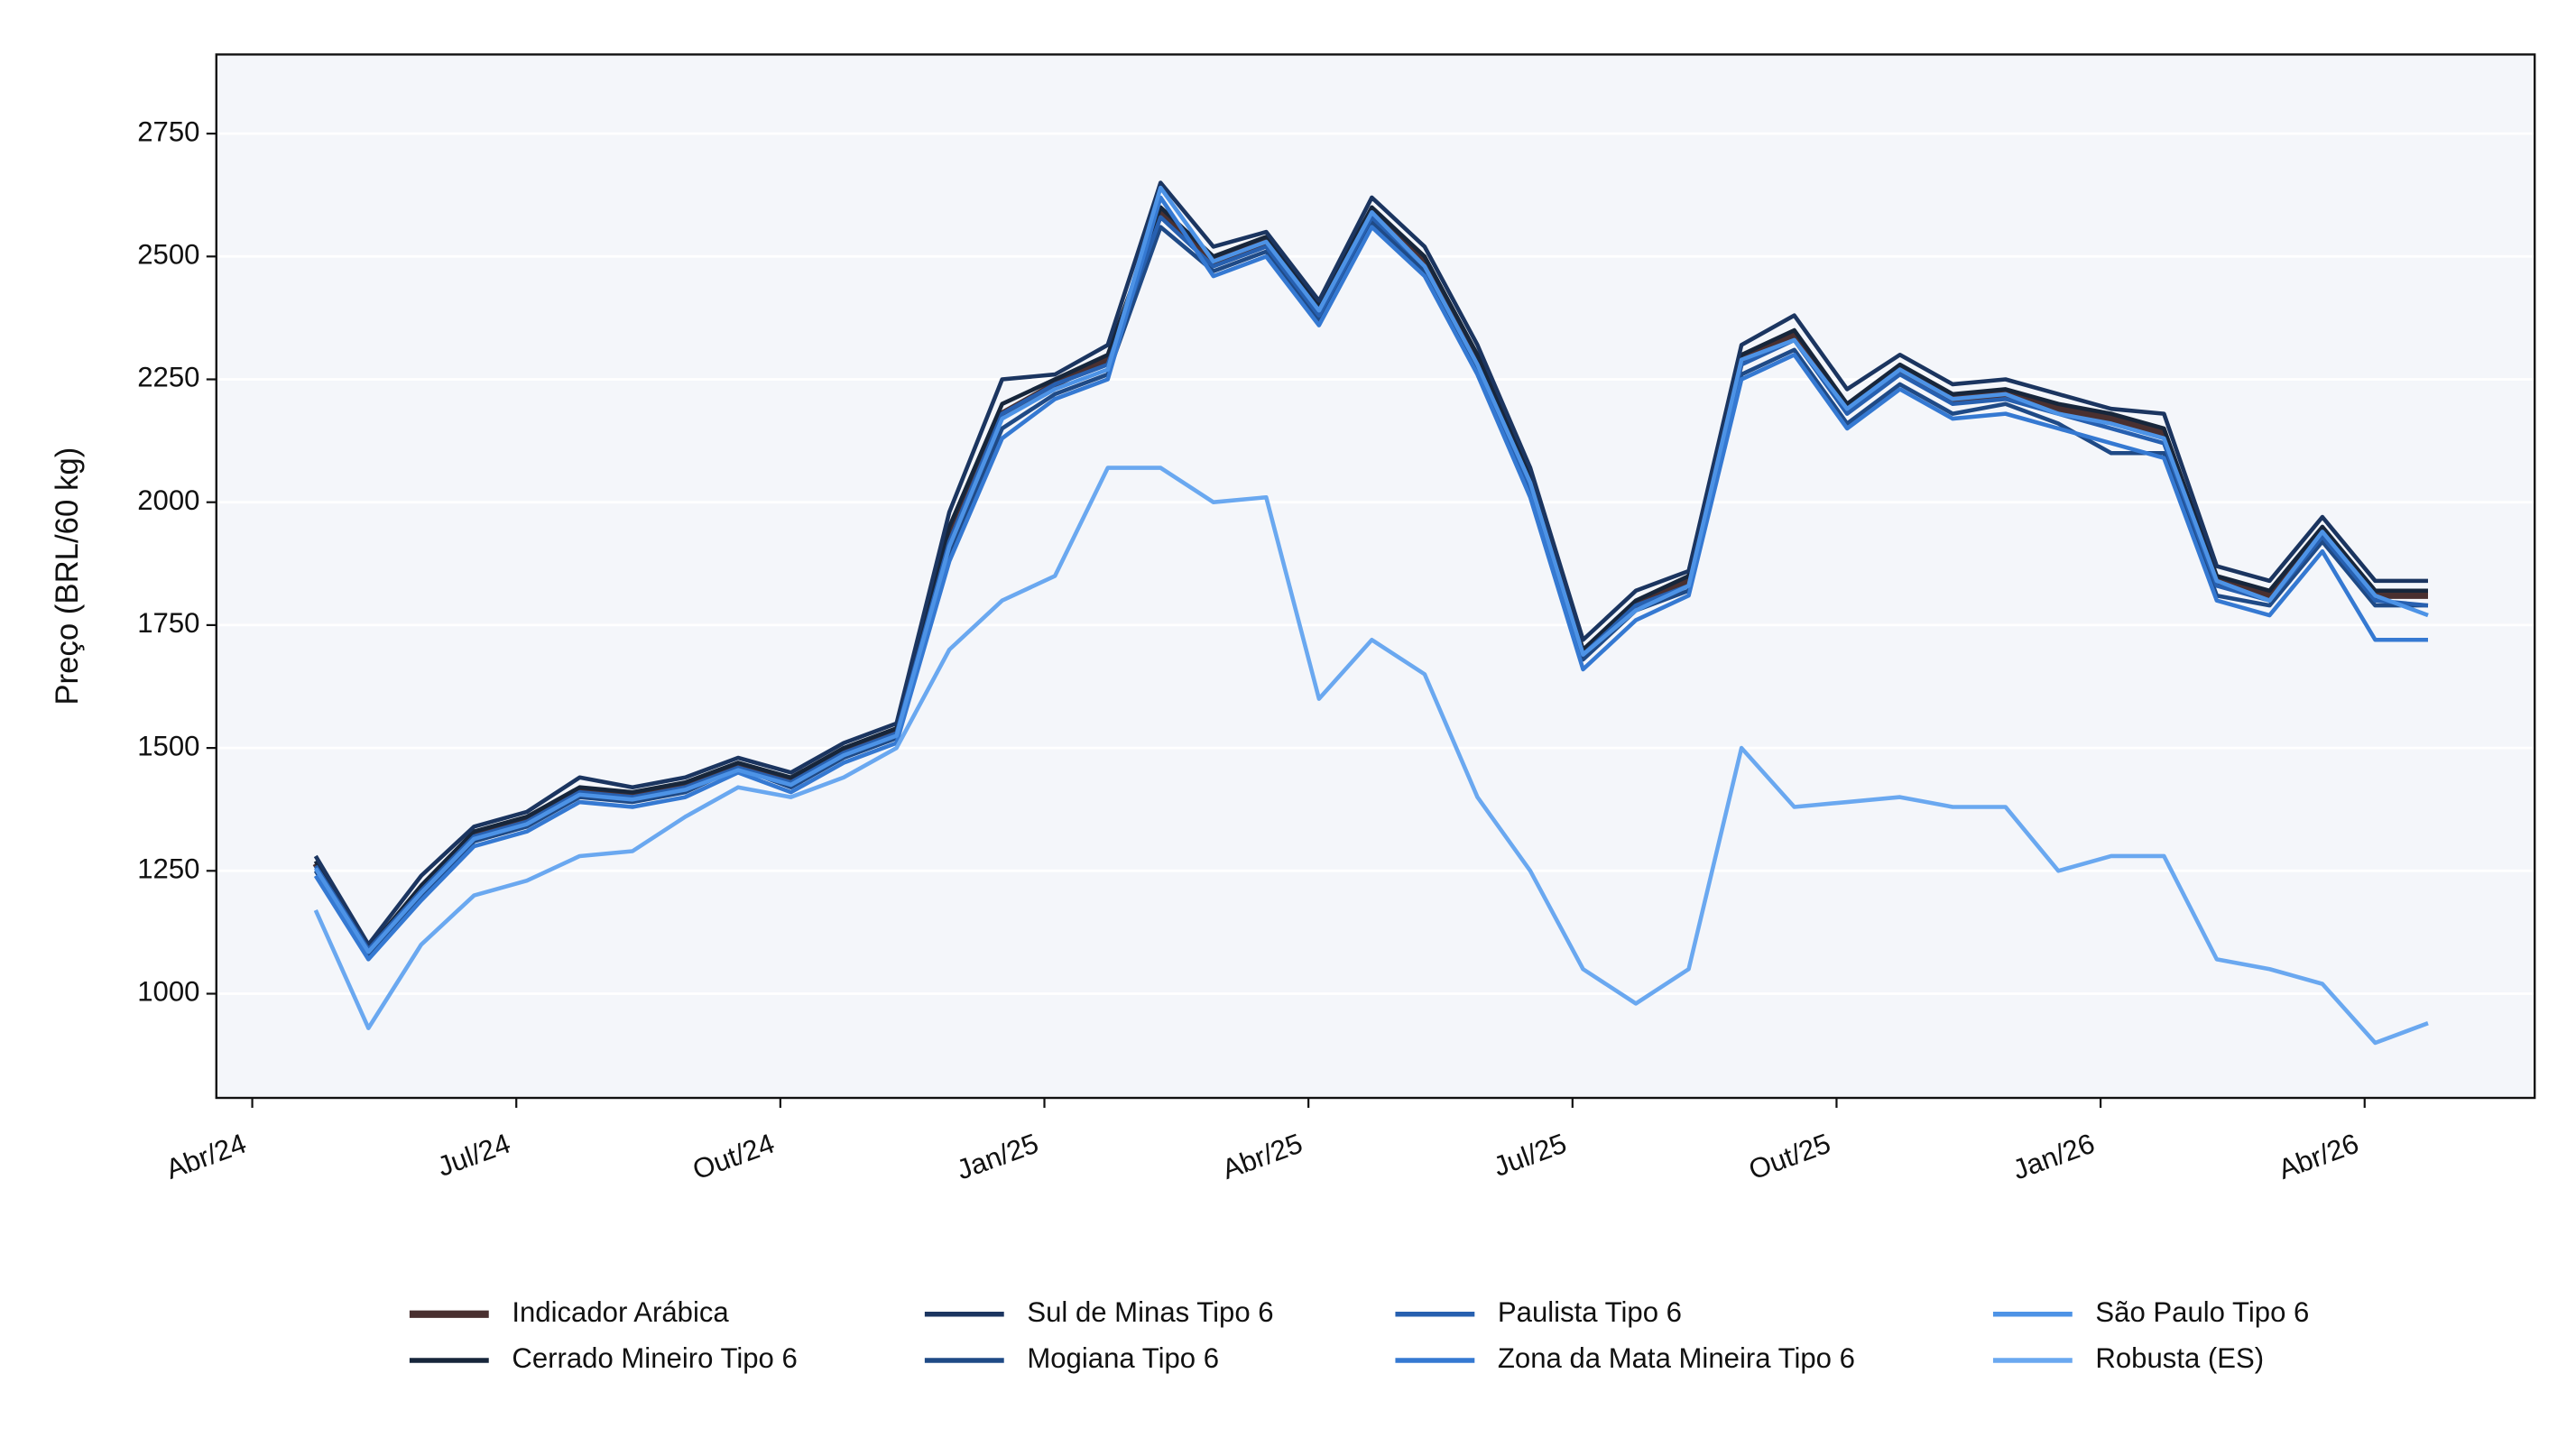 This screenshot has width=2576, height=1438. I want to click on legend-label: Zona da Mata Mineira Tipo 6, so click(1676, 1358).